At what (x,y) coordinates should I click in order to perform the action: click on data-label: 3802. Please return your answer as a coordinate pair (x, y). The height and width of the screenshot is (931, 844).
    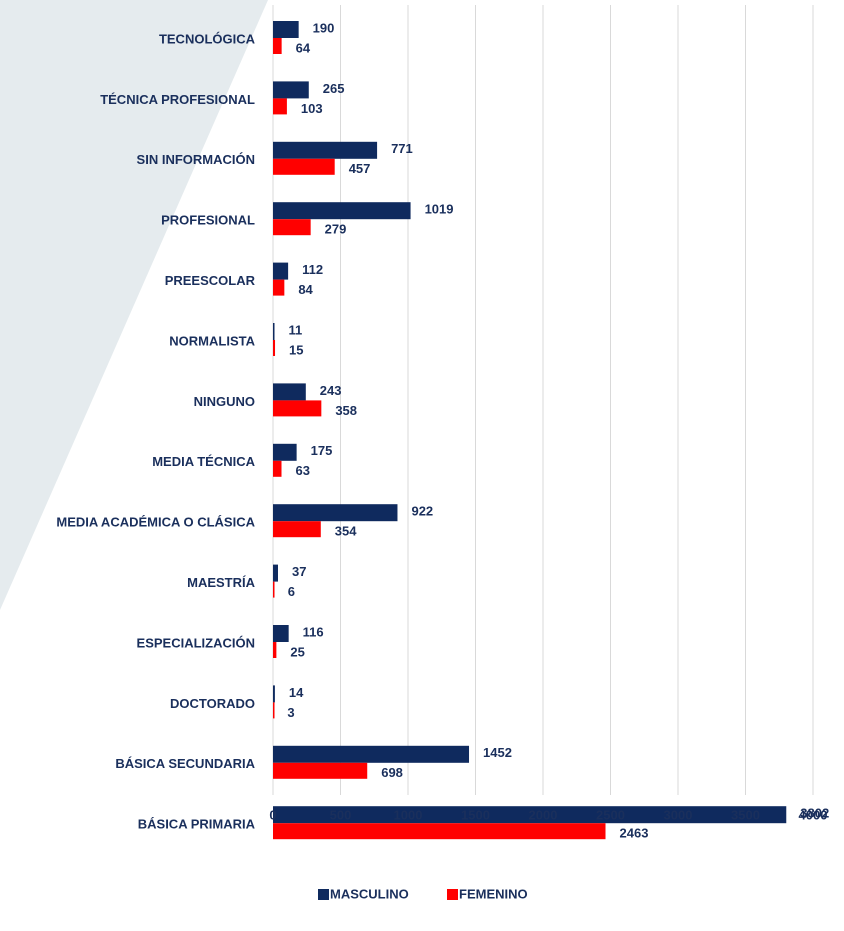
    Looking at the image, I should click on (814, 813).